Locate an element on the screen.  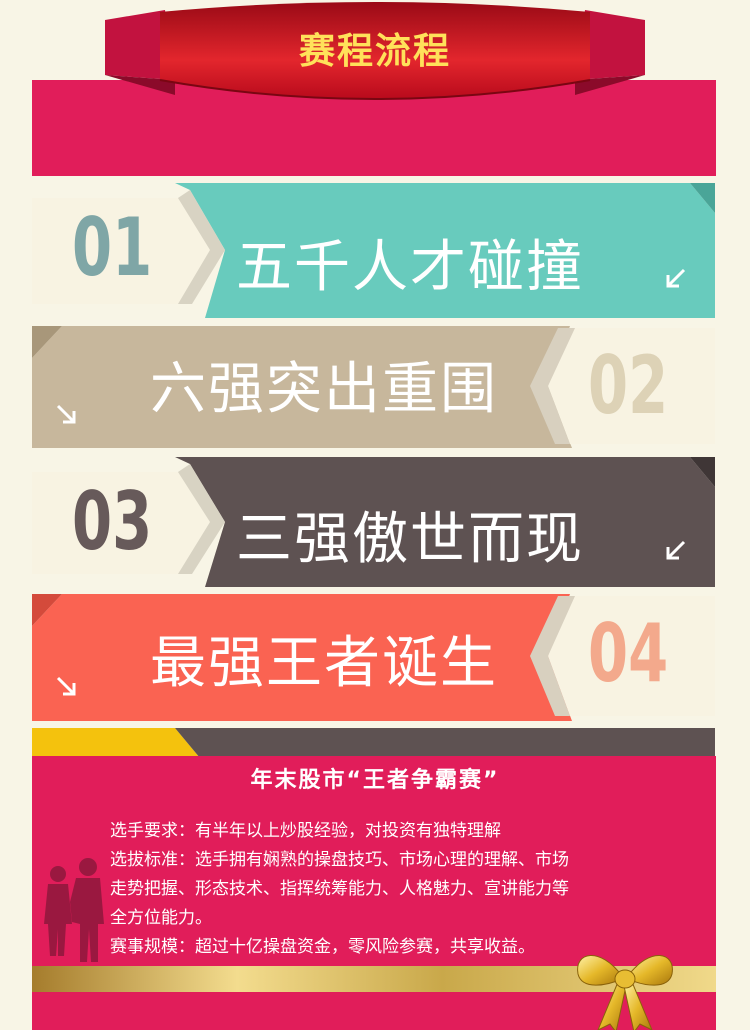
info-line: 赛事规模：超过十亿操盘资金，零风险参赛，共享收益。 is located at coordinates (322, 947).